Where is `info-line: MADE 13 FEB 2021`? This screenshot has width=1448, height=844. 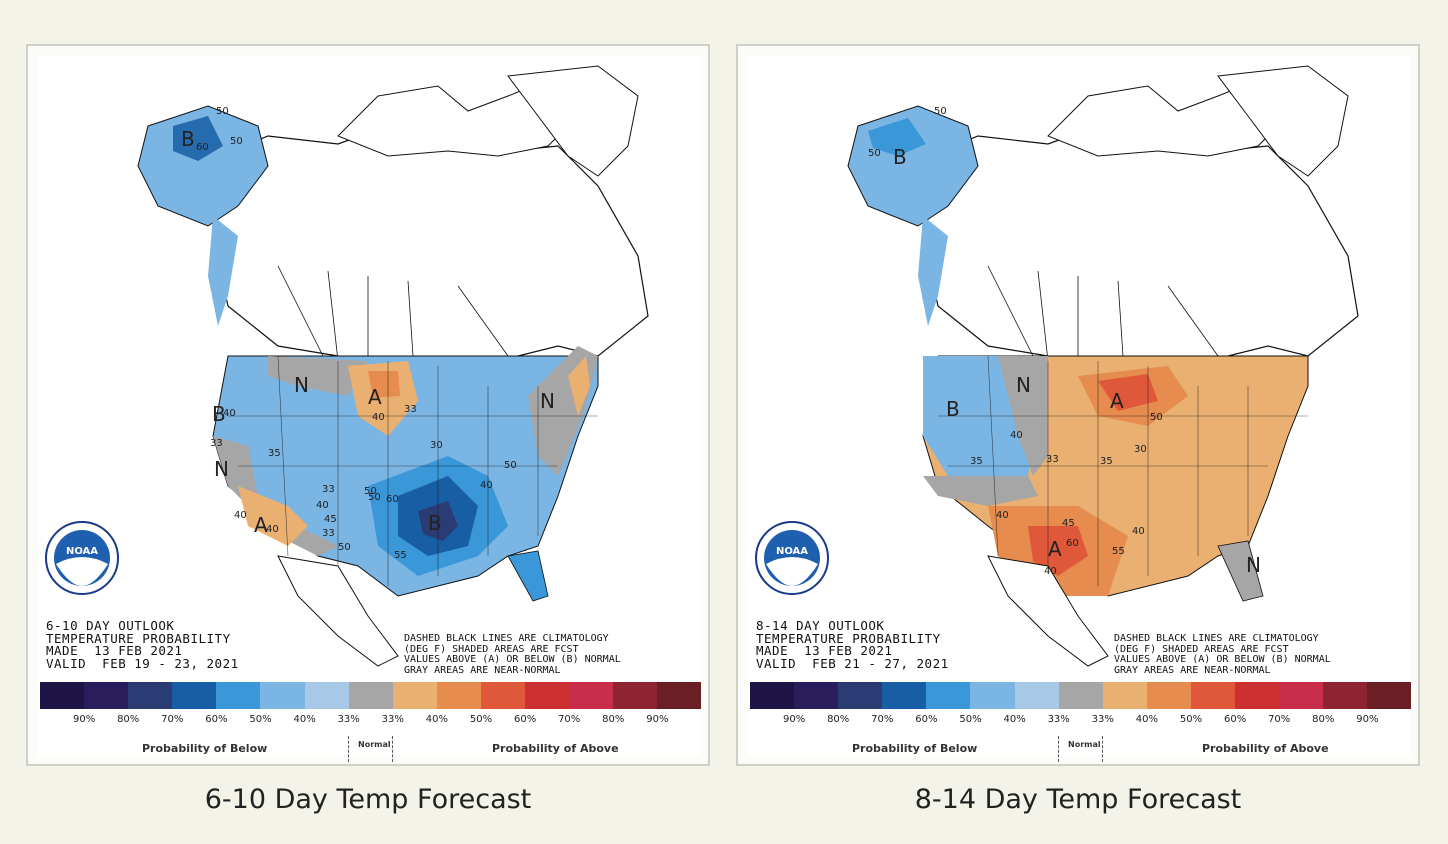 info-line: MADE 13 FEB 2021 is located at coordinates (114, 650).